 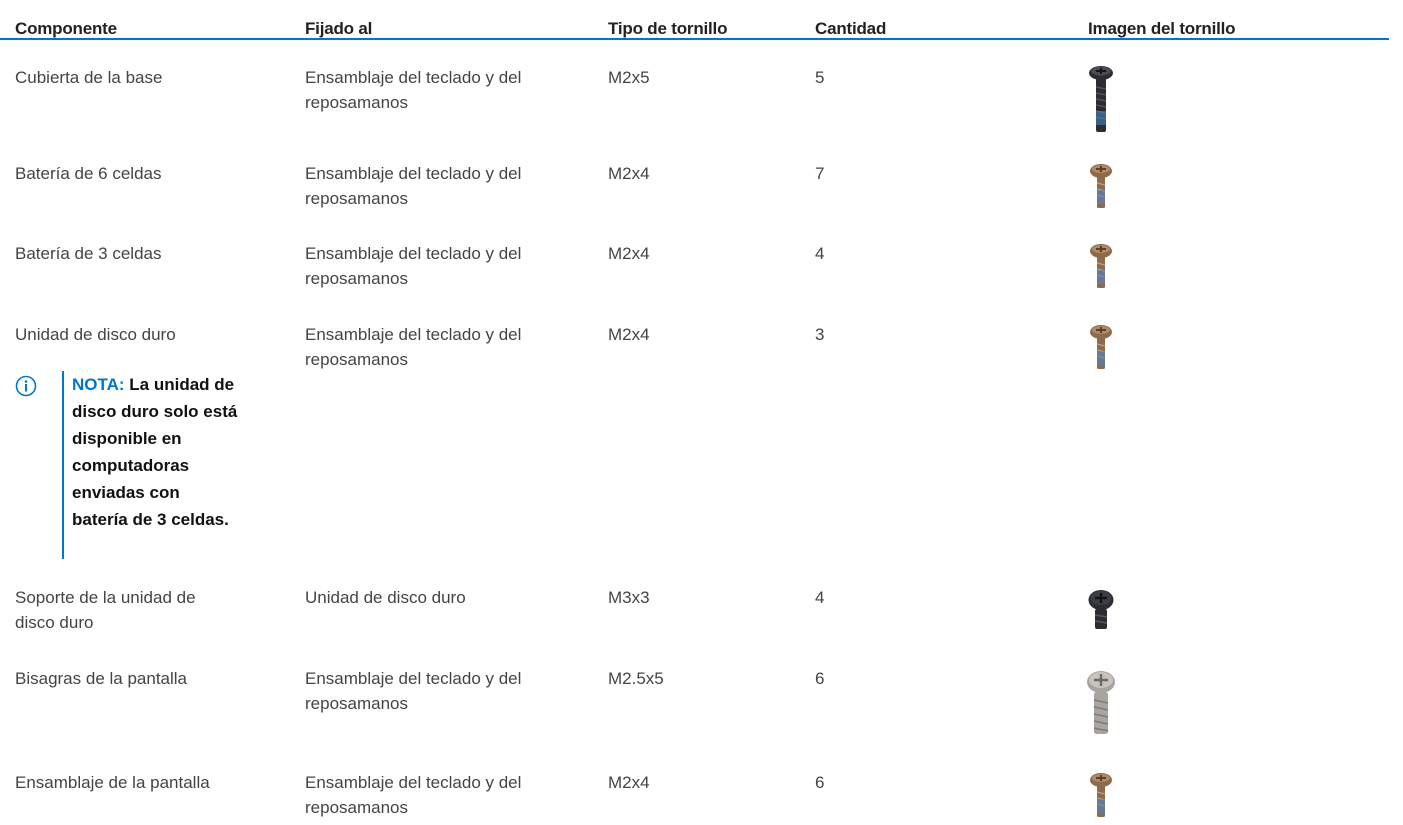 What do you see at coordinates (155, 411) in the screenshot?
I see `note-line: disco duro solo está` at bounding box center [155, 411].